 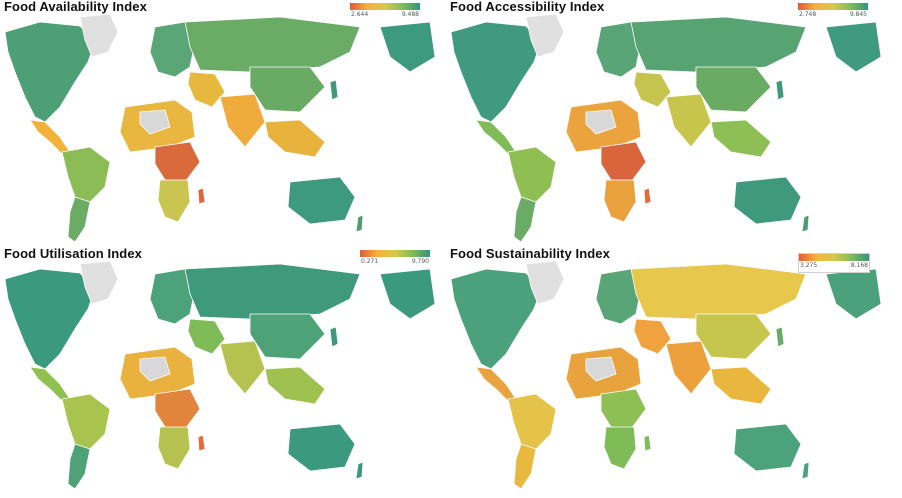 I want to click on legend-max: 9.488, so click(x=410, y=14).